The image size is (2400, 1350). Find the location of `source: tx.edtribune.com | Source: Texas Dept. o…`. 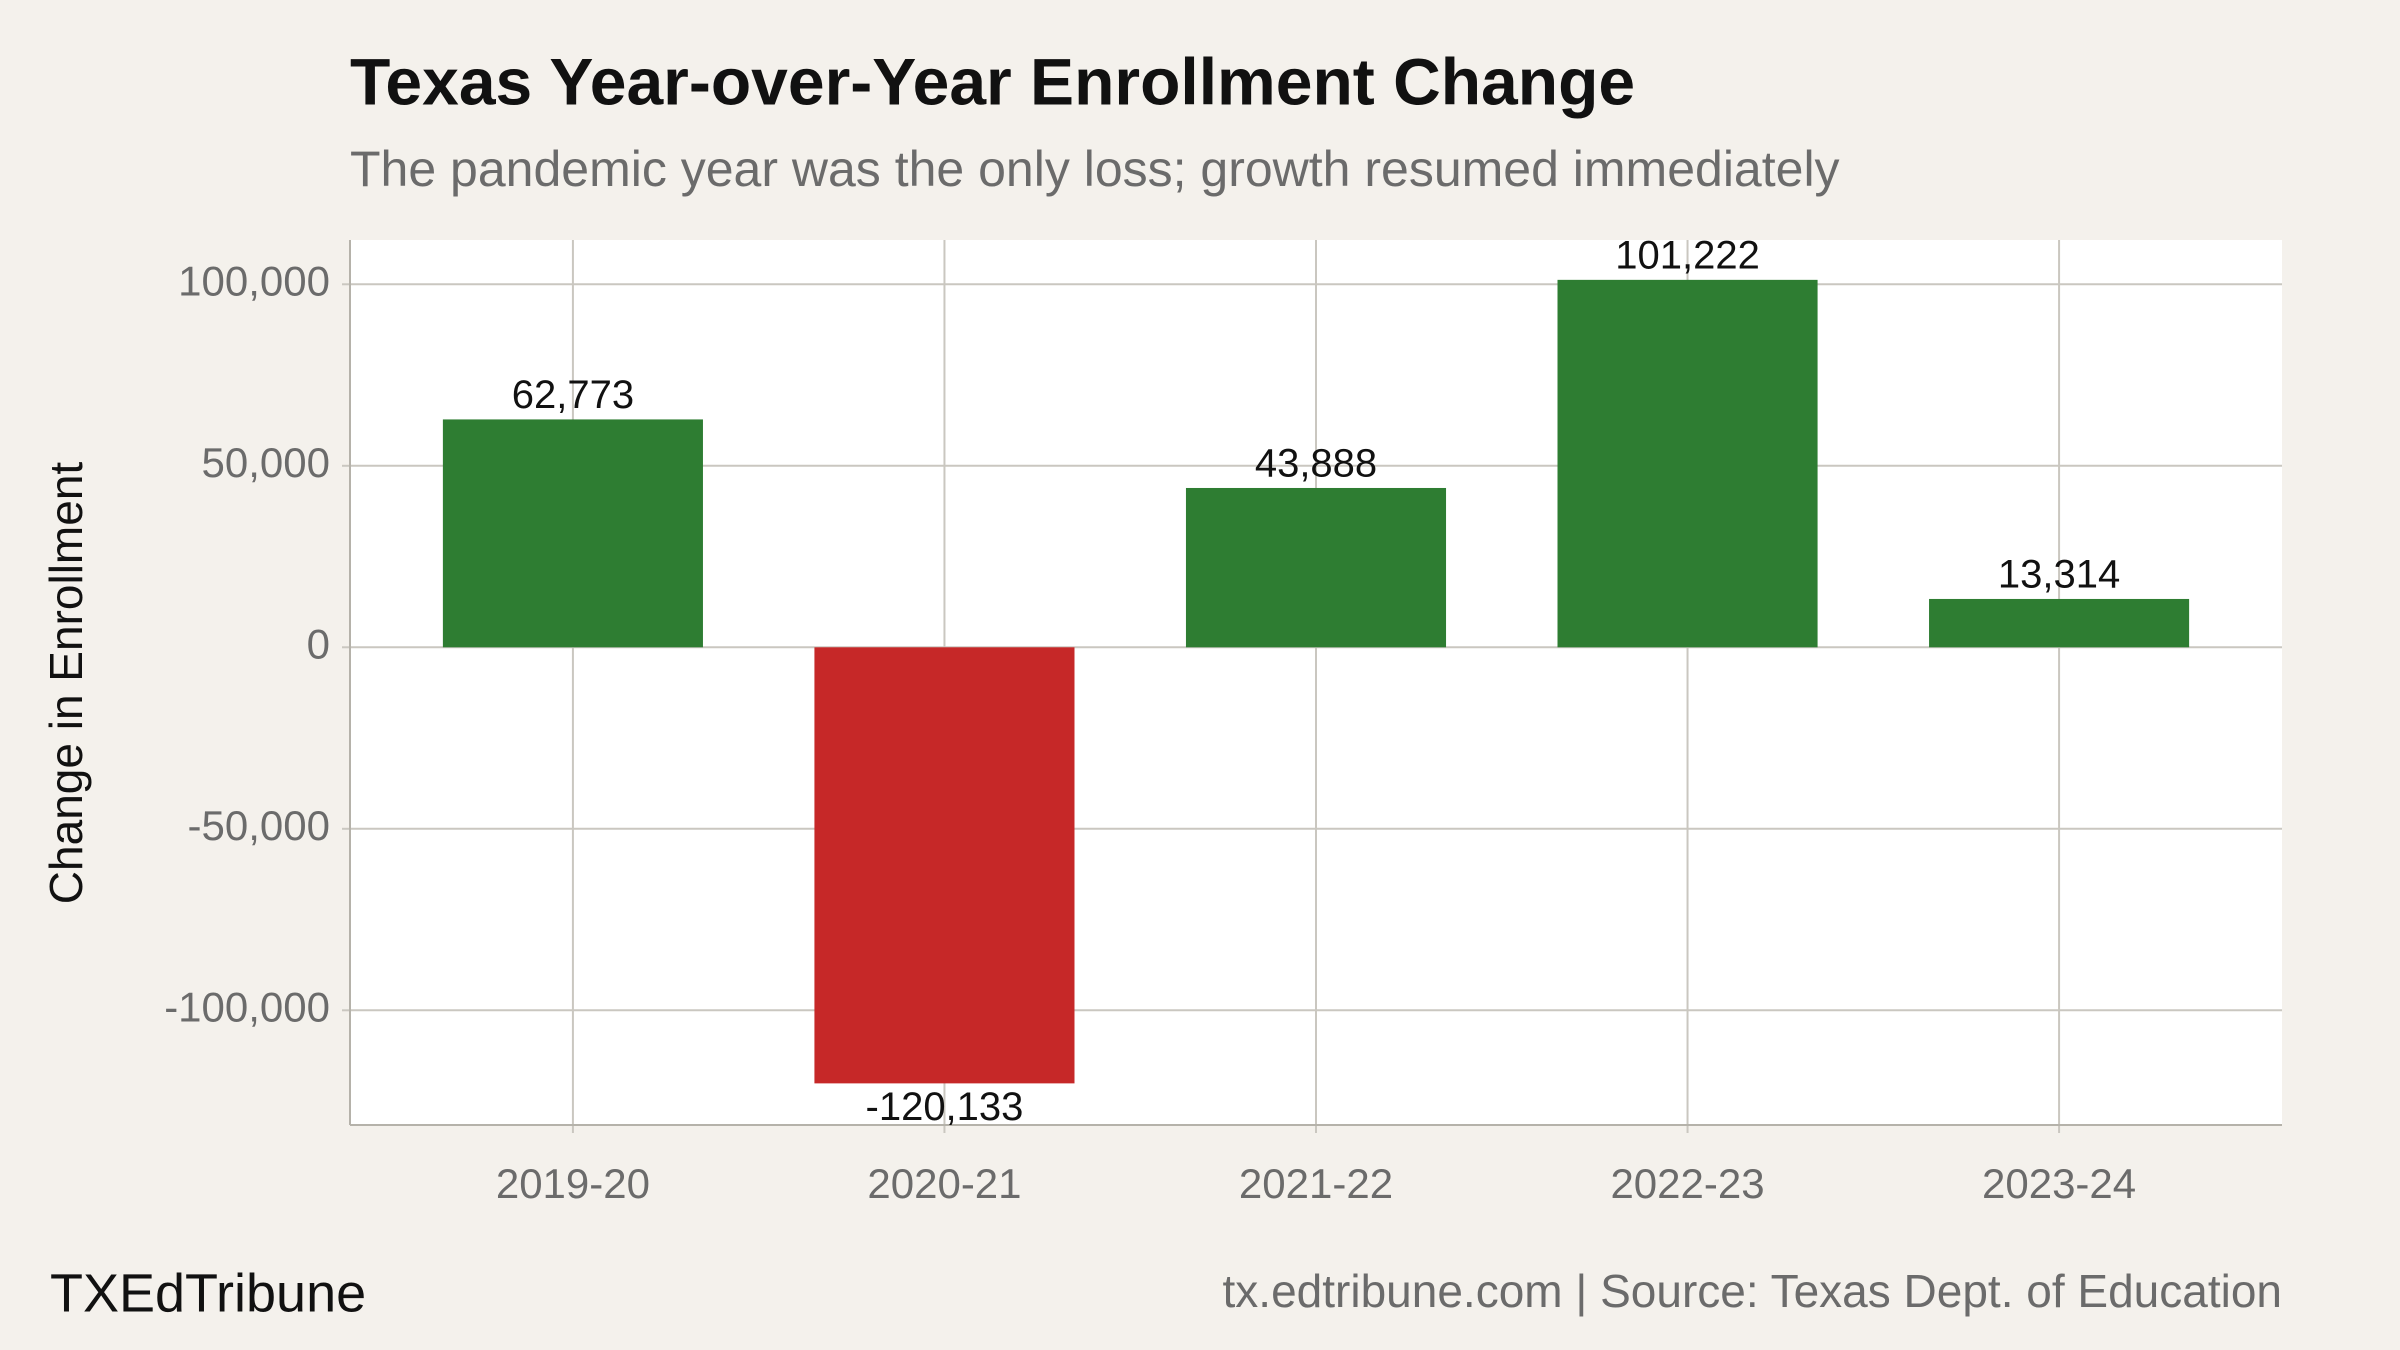

source: tx.edtribune.com | Source: Texas Dept. o… is located at coordinates (1752, 1291).